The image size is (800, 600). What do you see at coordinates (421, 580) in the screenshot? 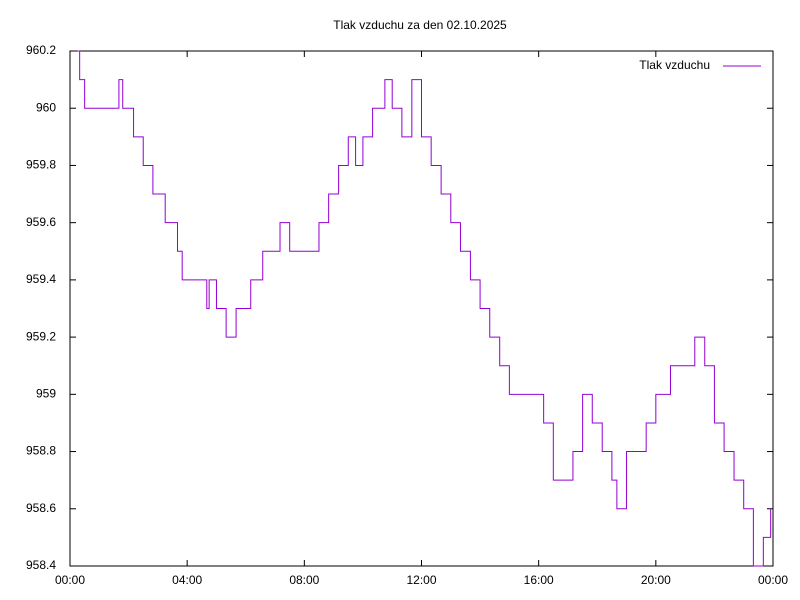
I see `x-tick-label: 12:00` at bounding box center [421, 580].